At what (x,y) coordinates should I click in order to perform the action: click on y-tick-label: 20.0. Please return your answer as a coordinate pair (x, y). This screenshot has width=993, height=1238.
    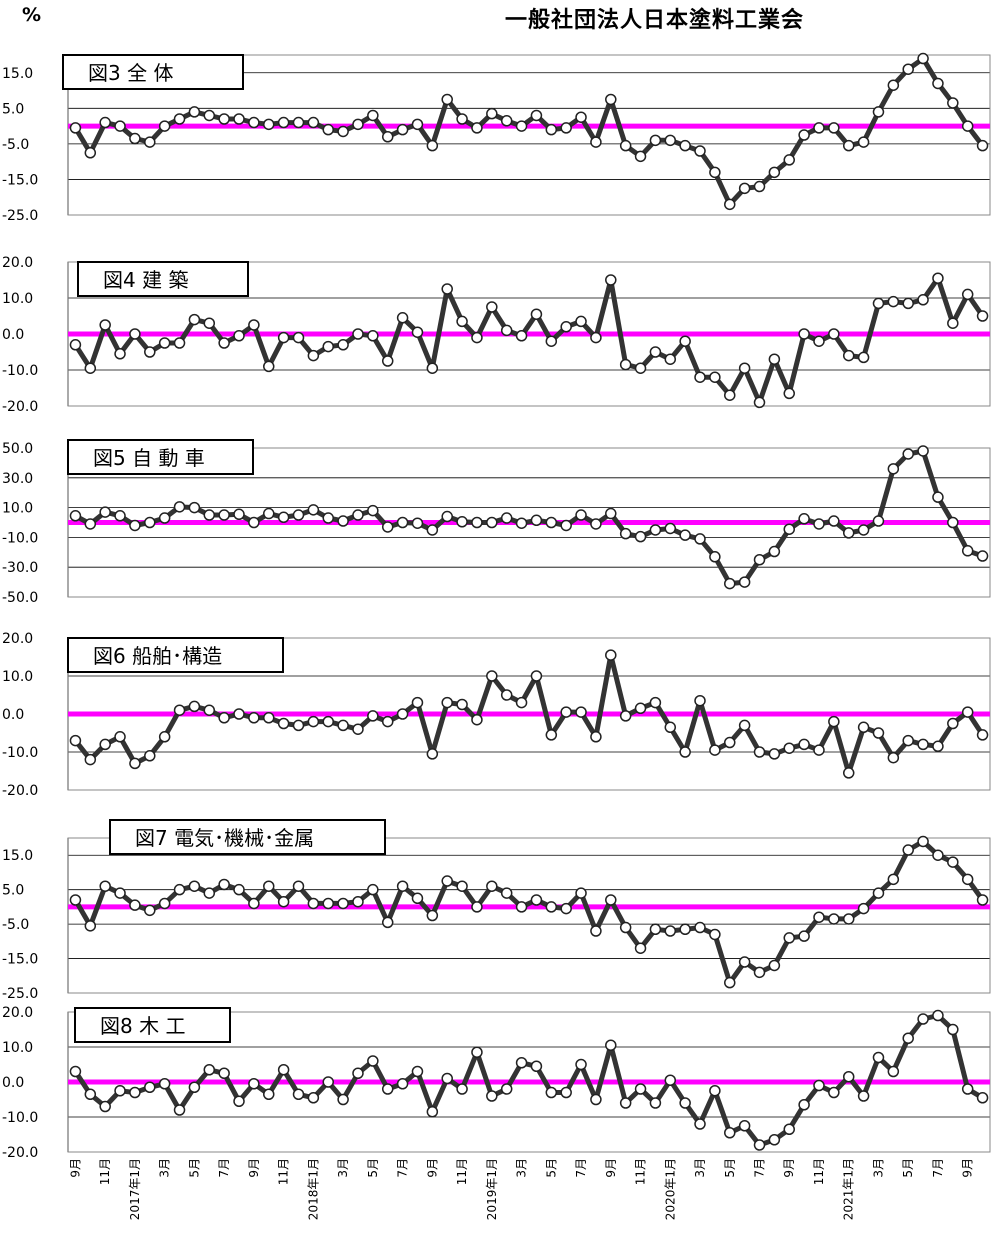
    Looking at the image, I should click on (17, 639).